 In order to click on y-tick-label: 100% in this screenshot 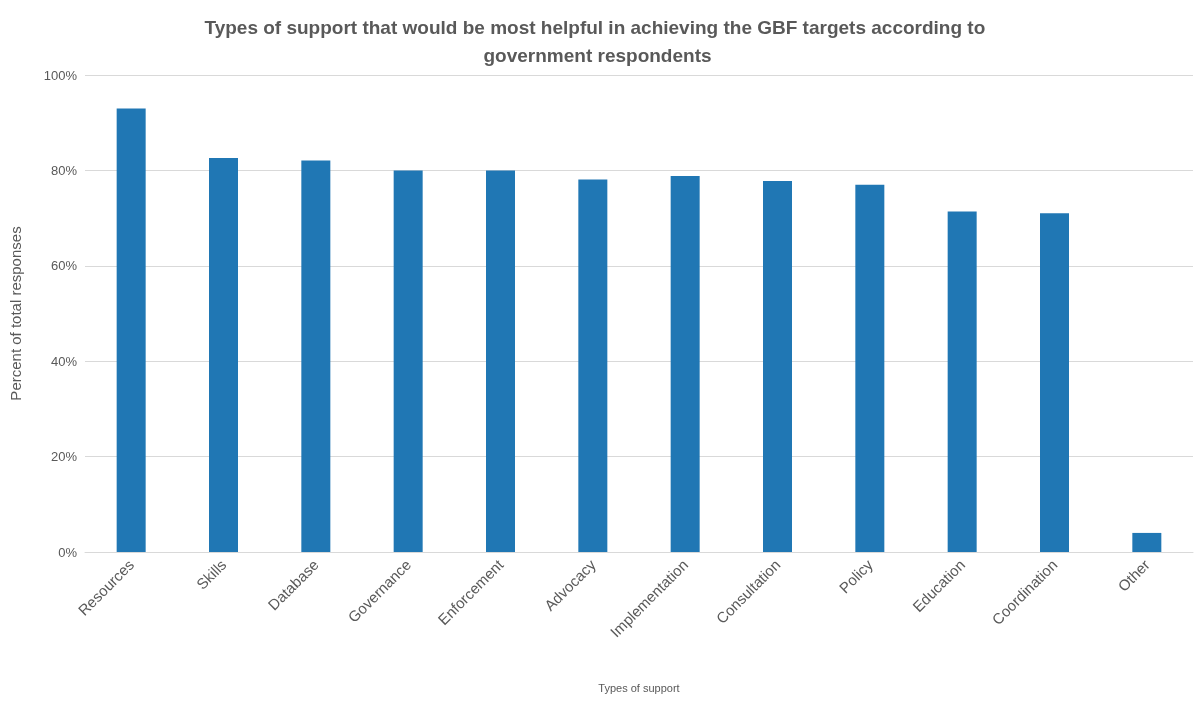, I will do `click(60, 75)`.